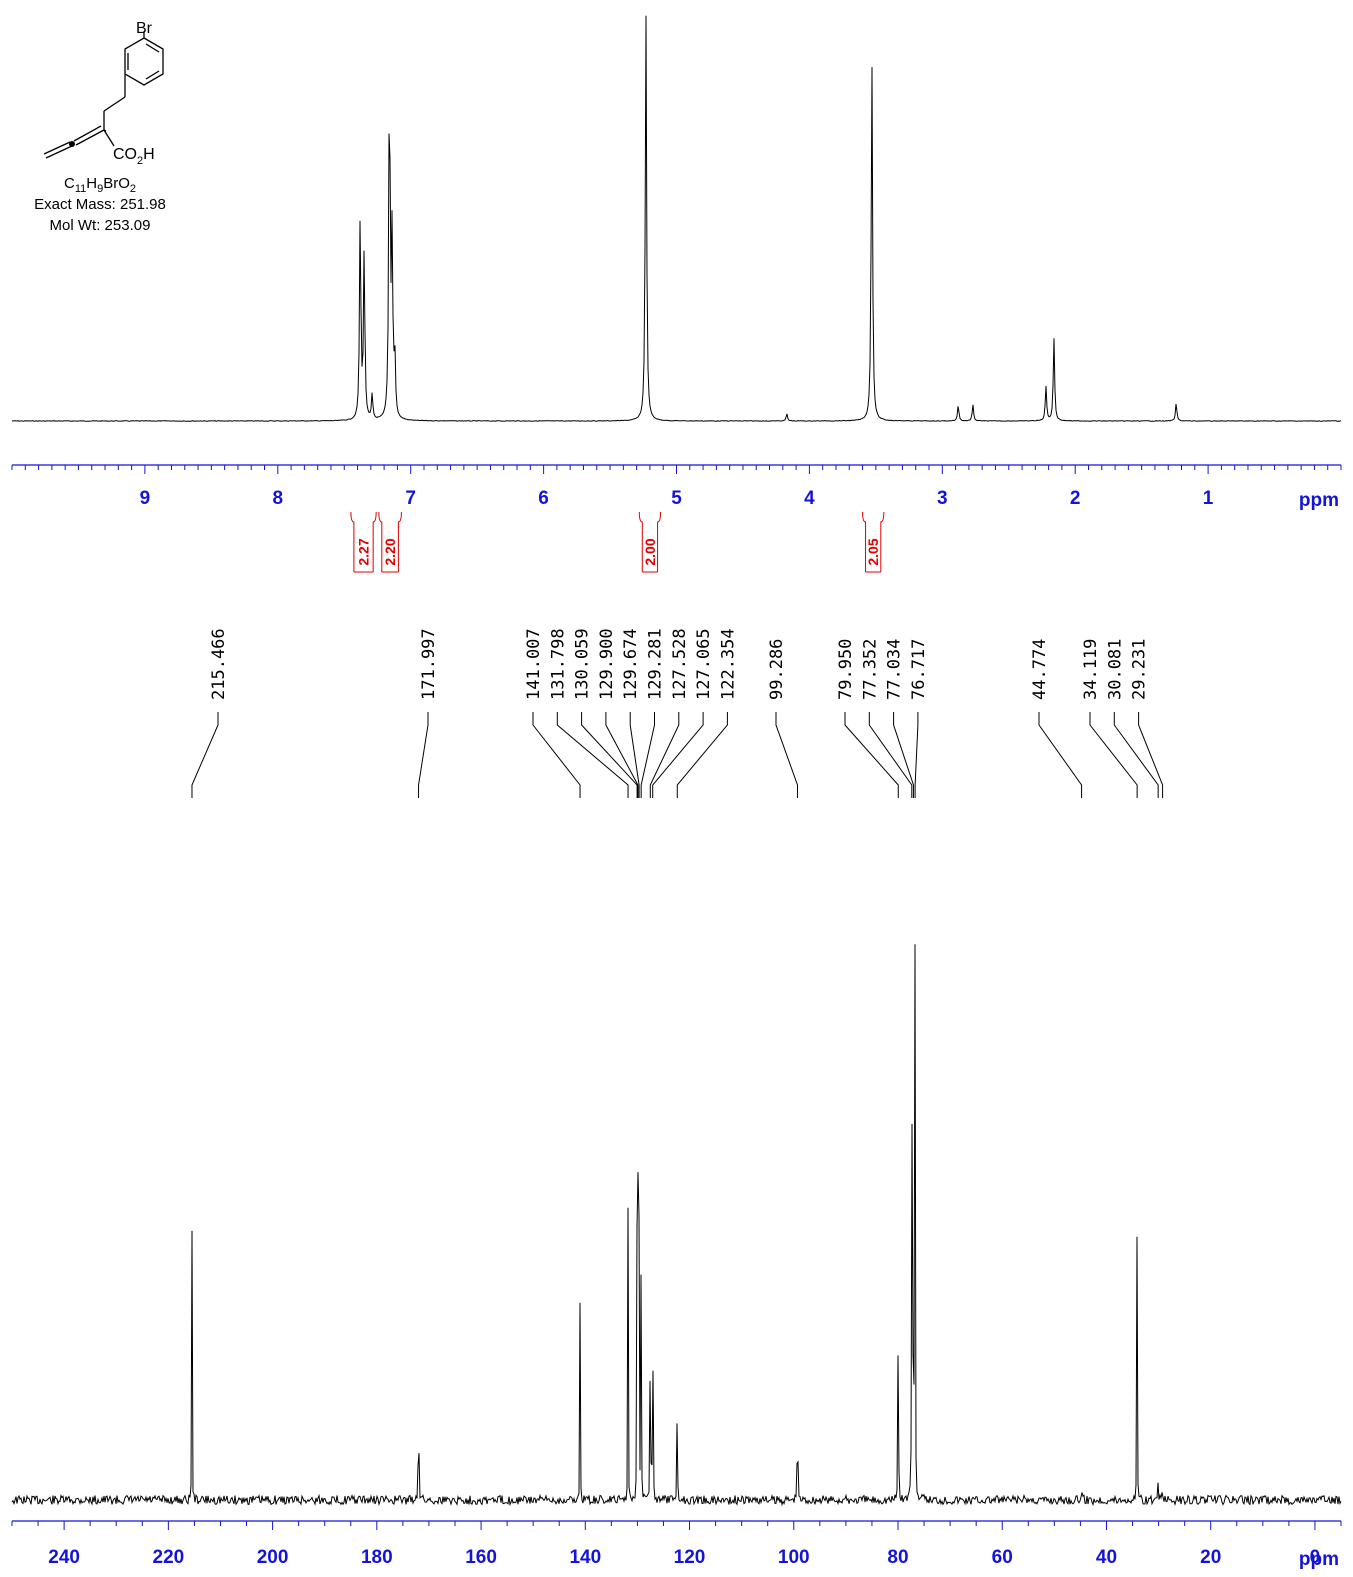 This screenshot has width=1353, height=1577. I want to click on molecular-formula: C11H9BrO2, so click(100, 185).